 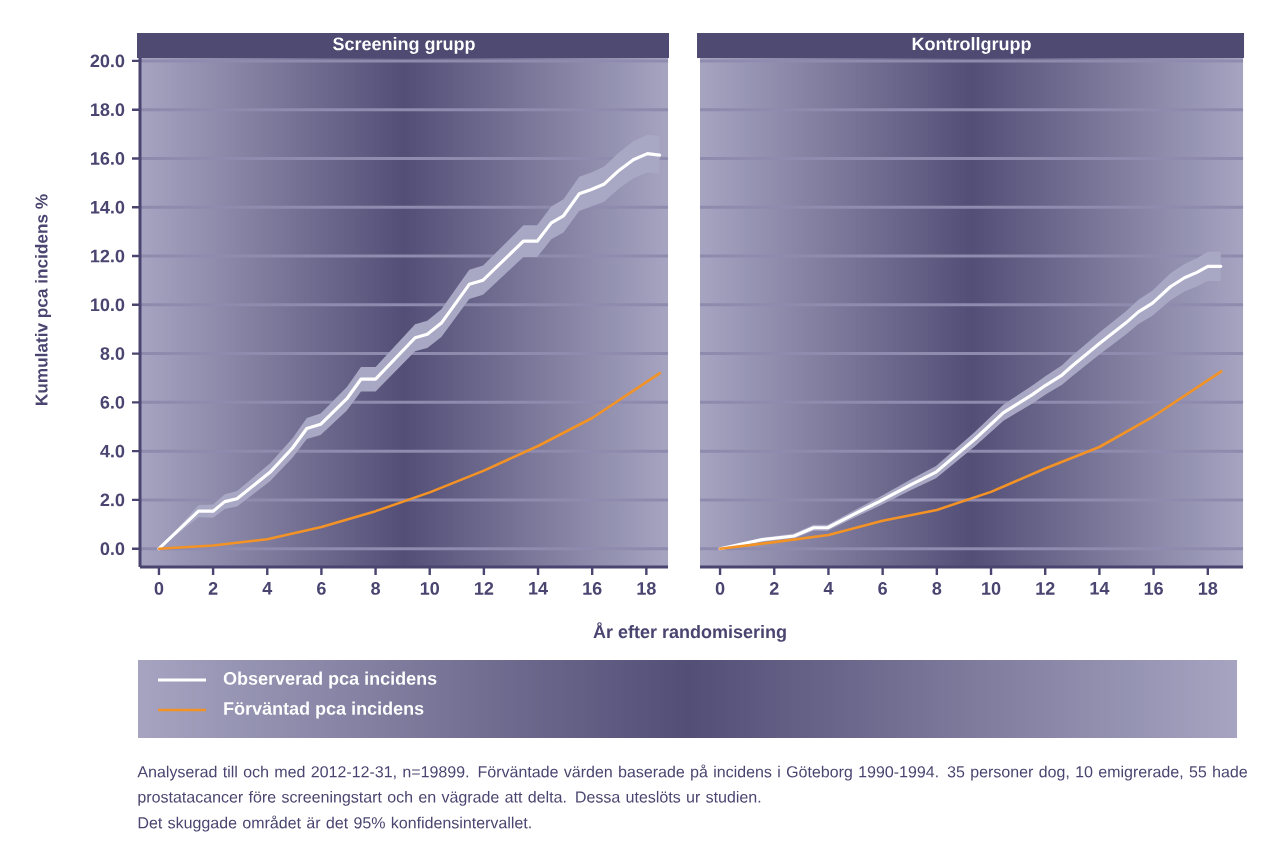 What do you see at coordinates (112, 353) in the screenshot?
I see `y-tick-label: 8.0` at bounding box center [112, 353].